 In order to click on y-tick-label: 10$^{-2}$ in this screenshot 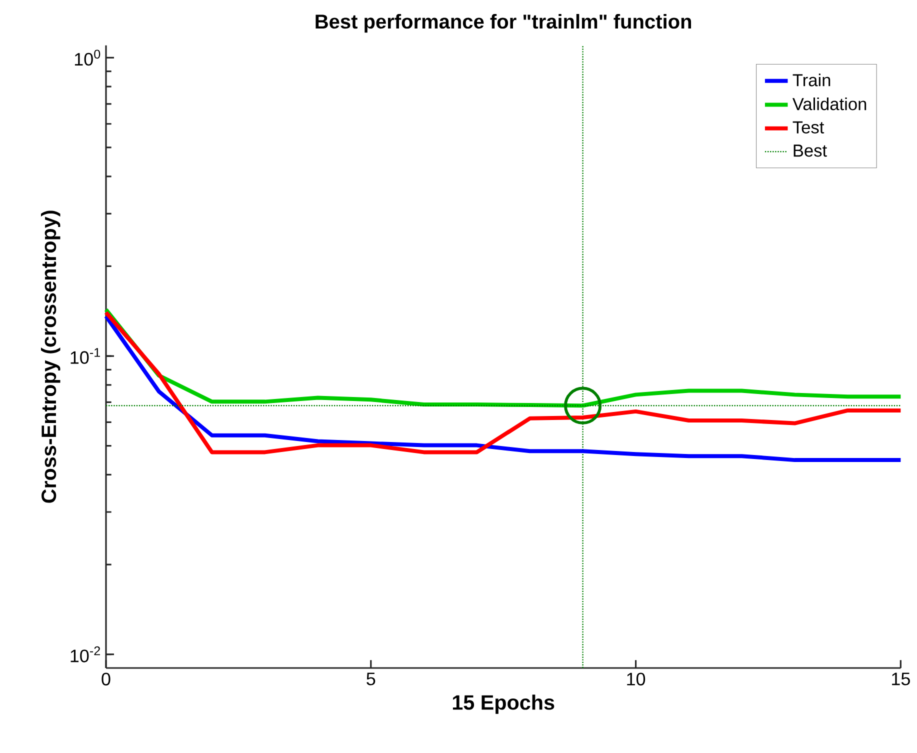, I will do `click(85, 654)`.